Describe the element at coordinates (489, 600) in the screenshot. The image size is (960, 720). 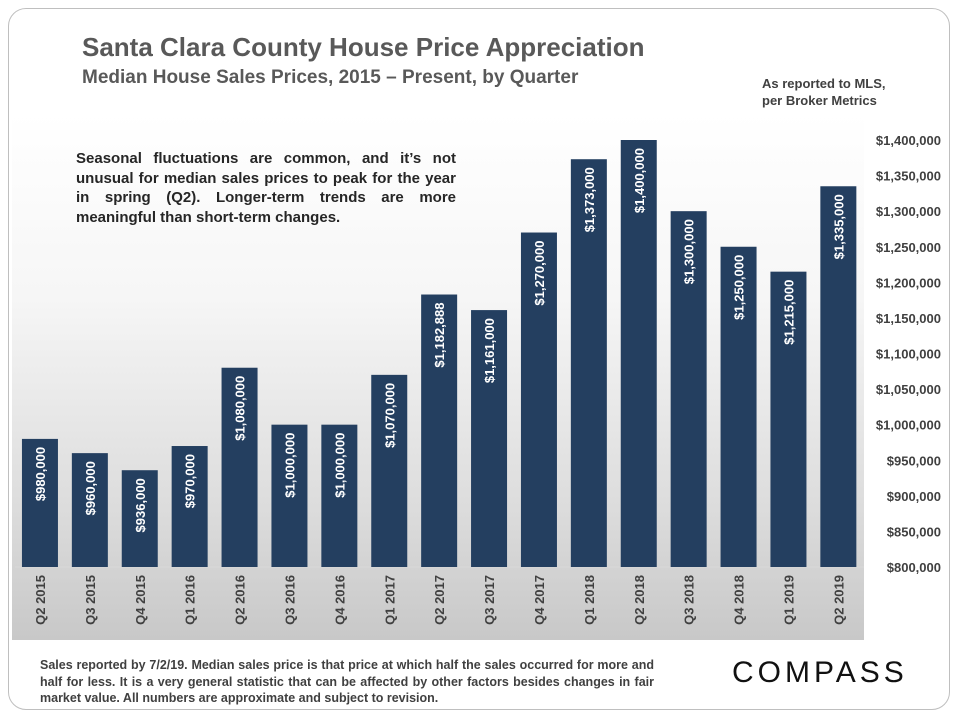
I see `x-tick-label: Q3 2017` at that location.